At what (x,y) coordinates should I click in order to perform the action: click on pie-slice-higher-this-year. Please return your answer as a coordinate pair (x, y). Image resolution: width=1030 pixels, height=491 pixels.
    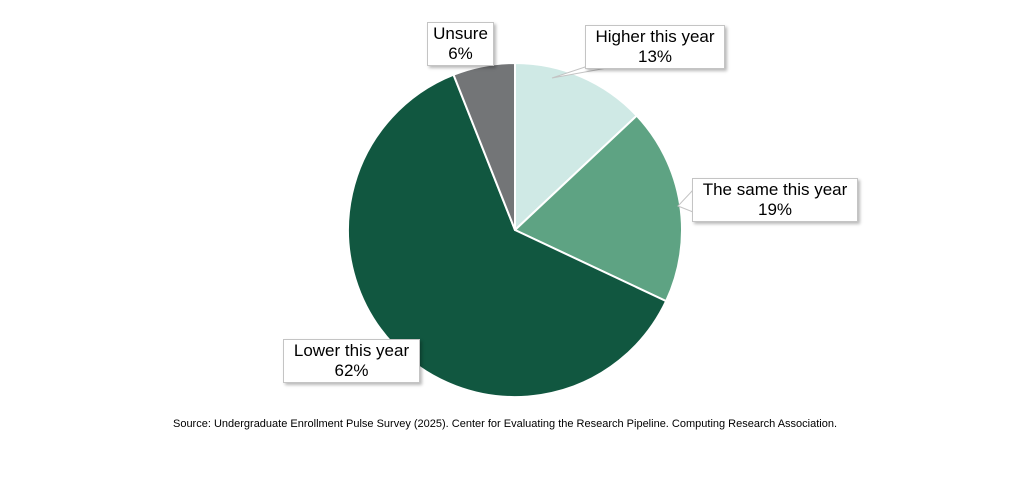
    Looking at the image, I should click on (576, 146).